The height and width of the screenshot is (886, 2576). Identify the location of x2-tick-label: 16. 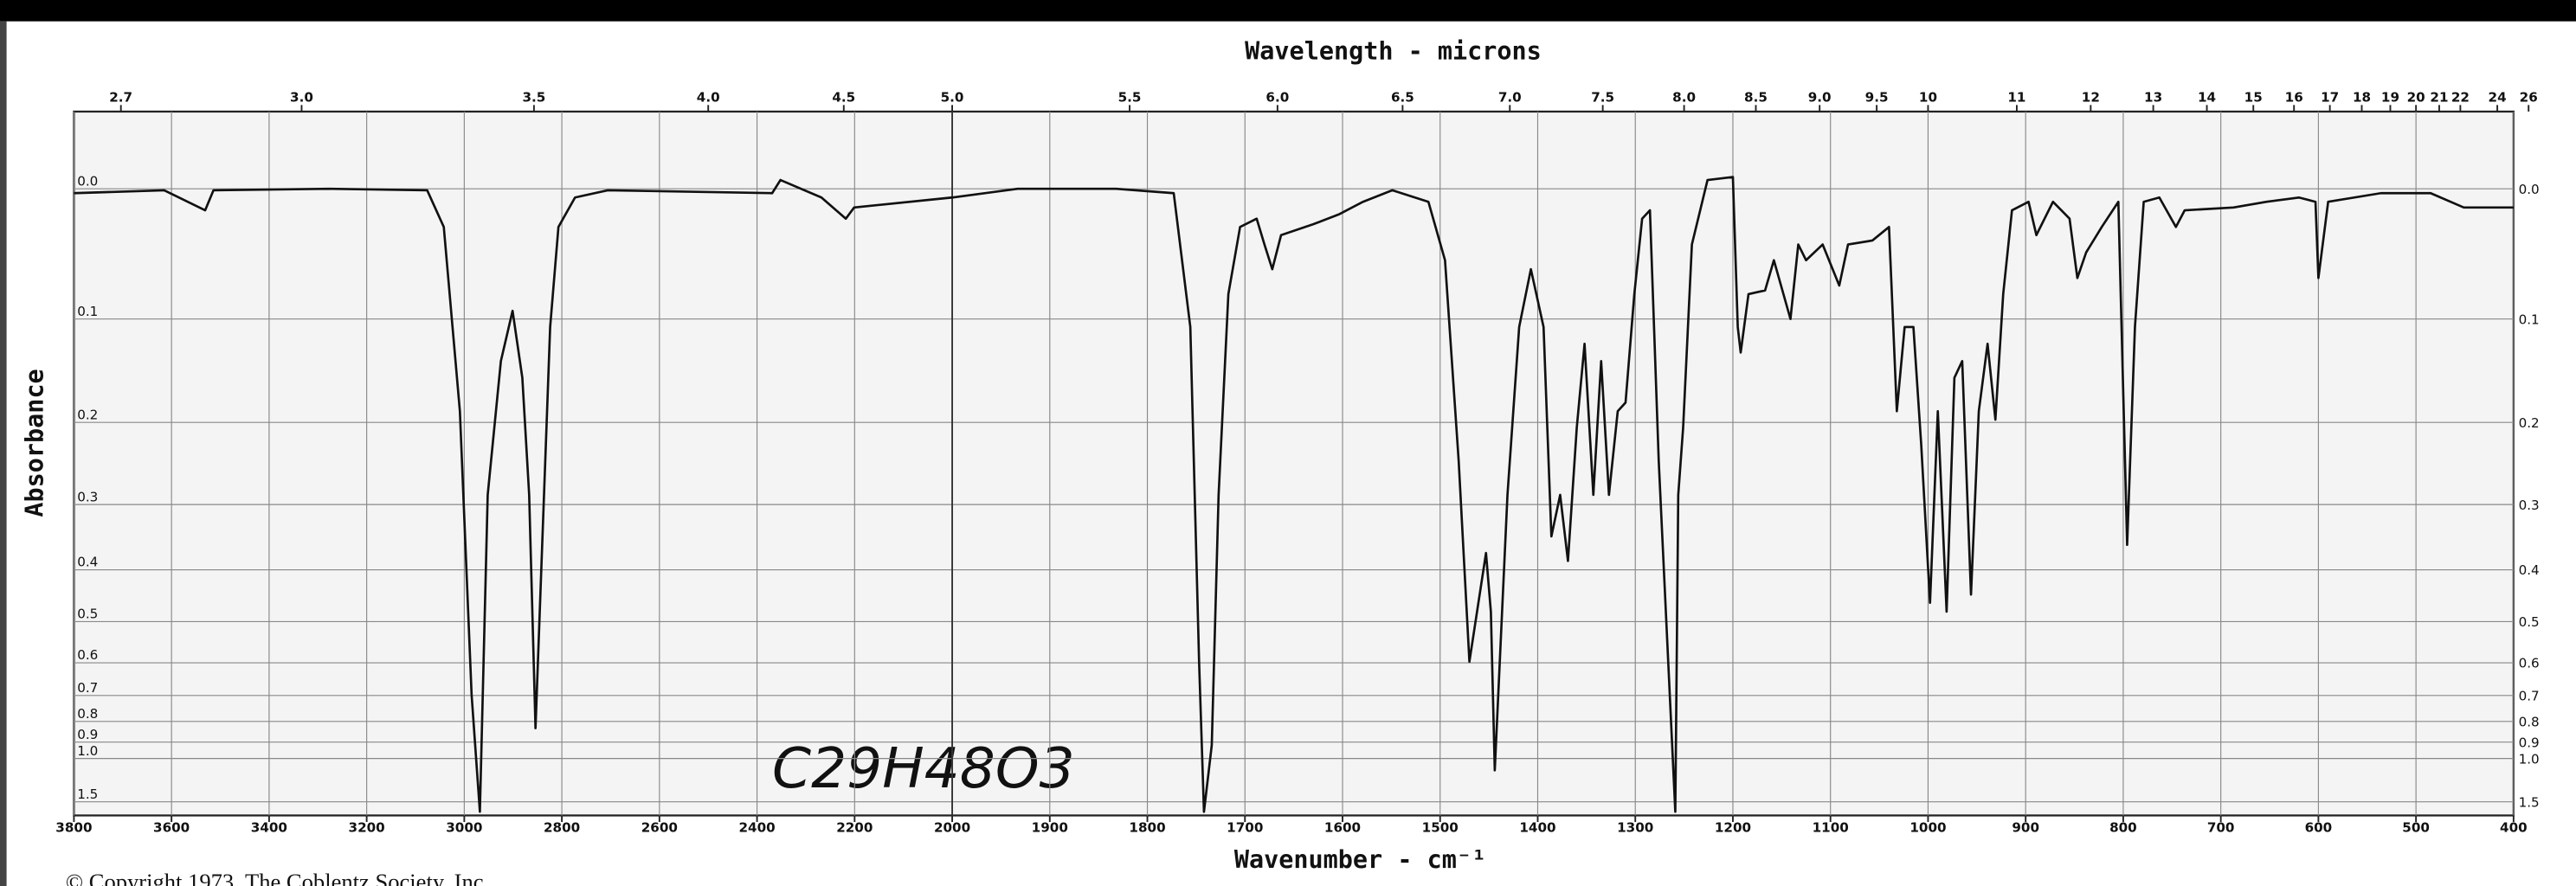
(2294, 98).